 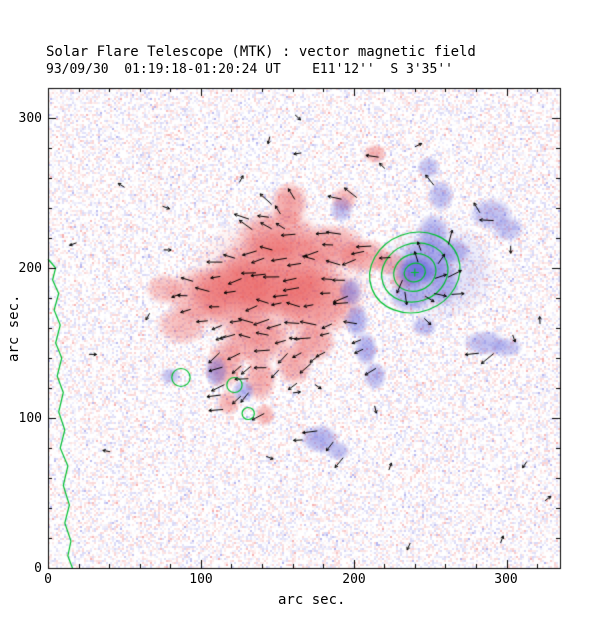 What do you see at coordinates (201, 579) in the screenshot?
I see `x-tick-label-100: 100` at bounding box center [201, 579].